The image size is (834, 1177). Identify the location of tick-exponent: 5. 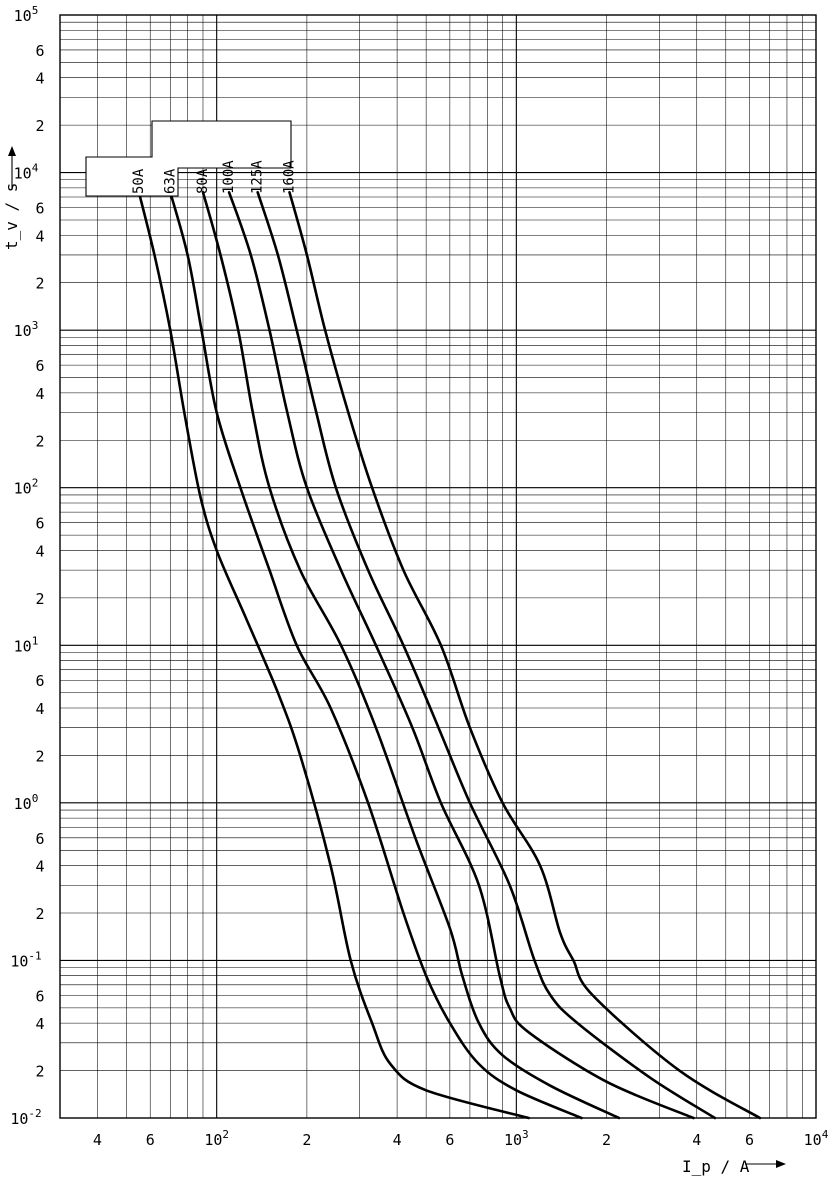
(35, 10).